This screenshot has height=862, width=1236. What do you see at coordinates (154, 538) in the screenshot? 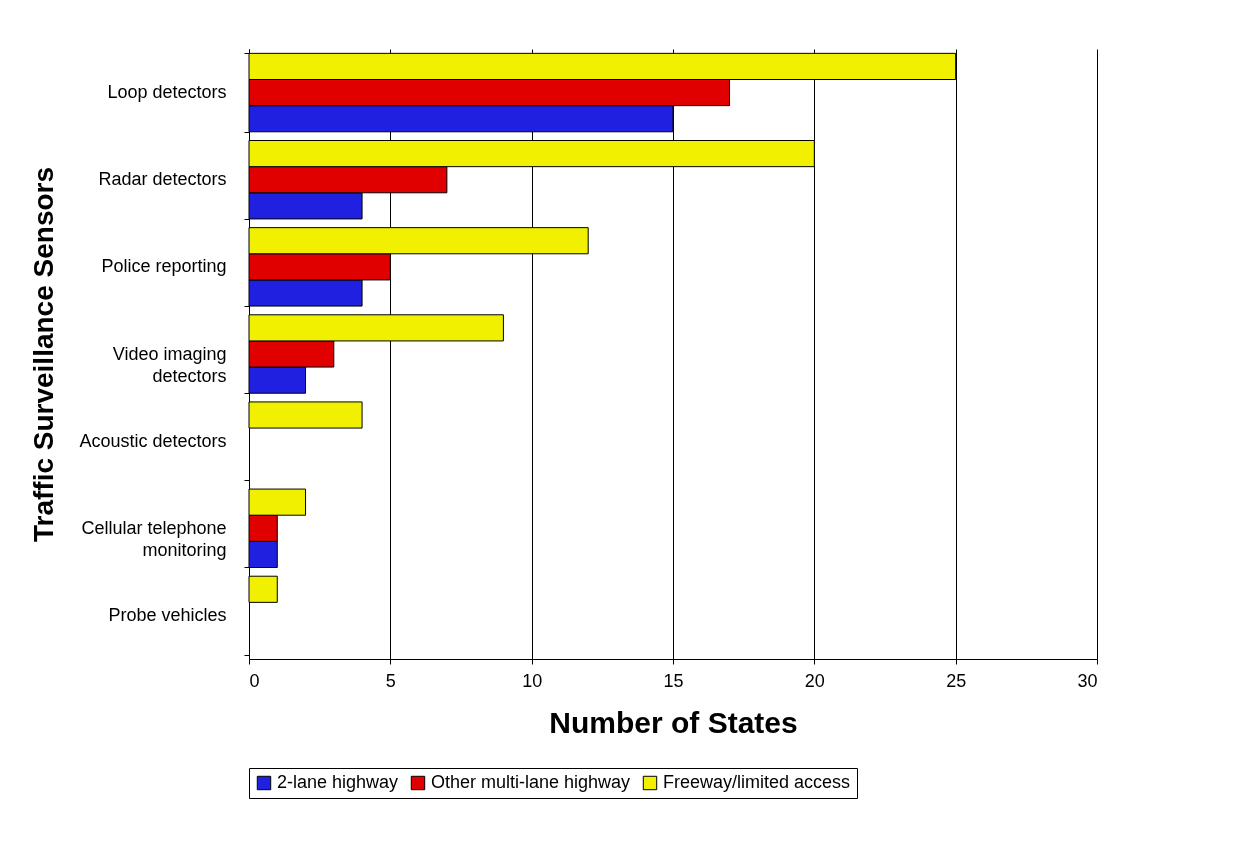
I see `y-tick-label: Cellular telephone monitoring` at bounding box center [154, 538].